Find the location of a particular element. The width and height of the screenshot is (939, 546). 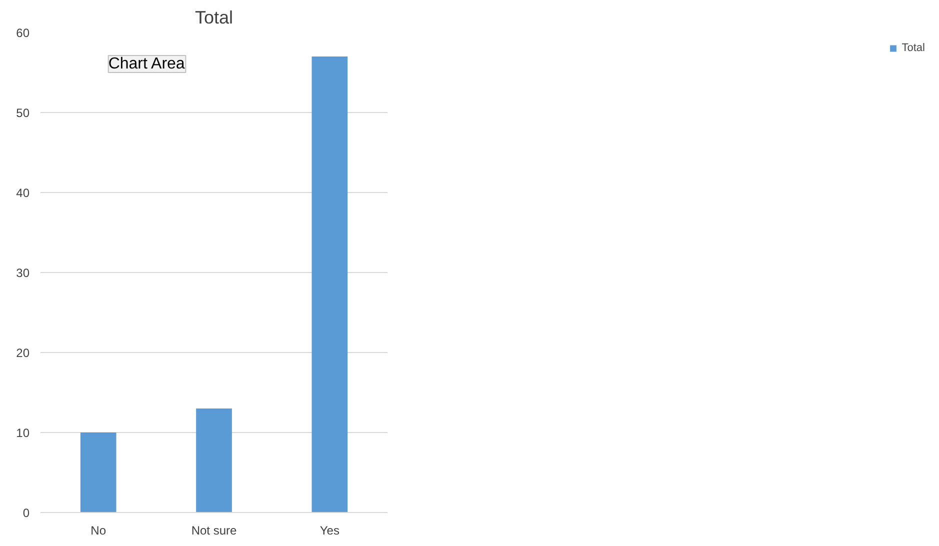

annotation: Chart Area is located at coordinates (146, 64).